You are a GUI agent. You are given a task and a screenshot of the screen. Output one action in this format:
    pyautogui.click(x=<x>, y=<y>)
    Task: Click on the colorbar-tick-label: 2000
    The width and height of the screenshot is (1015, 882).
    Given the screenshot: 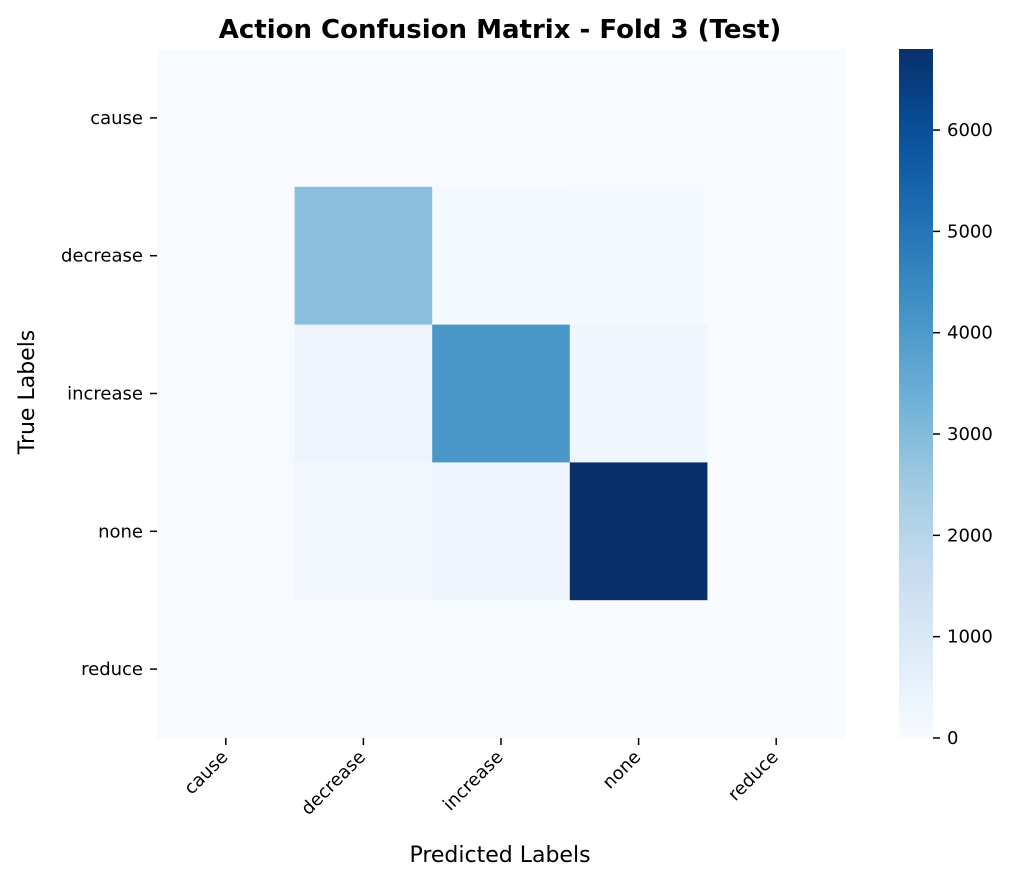 What is the action you would take?
    pyautogui.click(x=970, y=535)
    